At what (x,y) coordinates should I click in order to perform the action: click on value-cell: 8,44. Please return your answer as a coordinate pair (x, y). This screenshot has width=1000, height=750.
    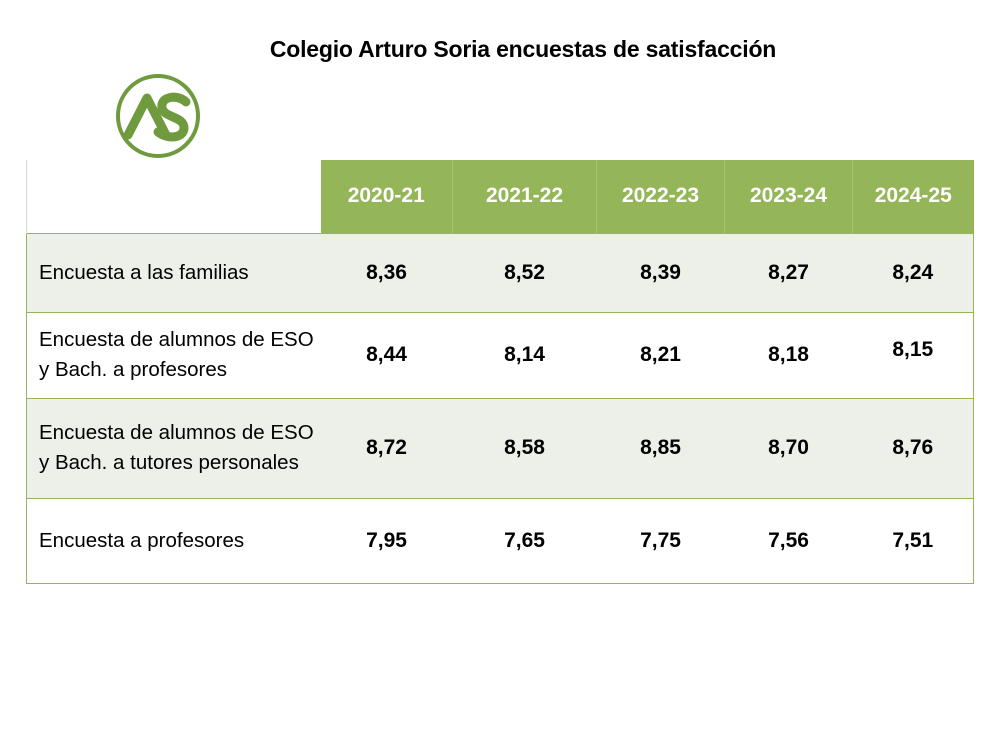
    Looking at the image, I should click on (386, 354).